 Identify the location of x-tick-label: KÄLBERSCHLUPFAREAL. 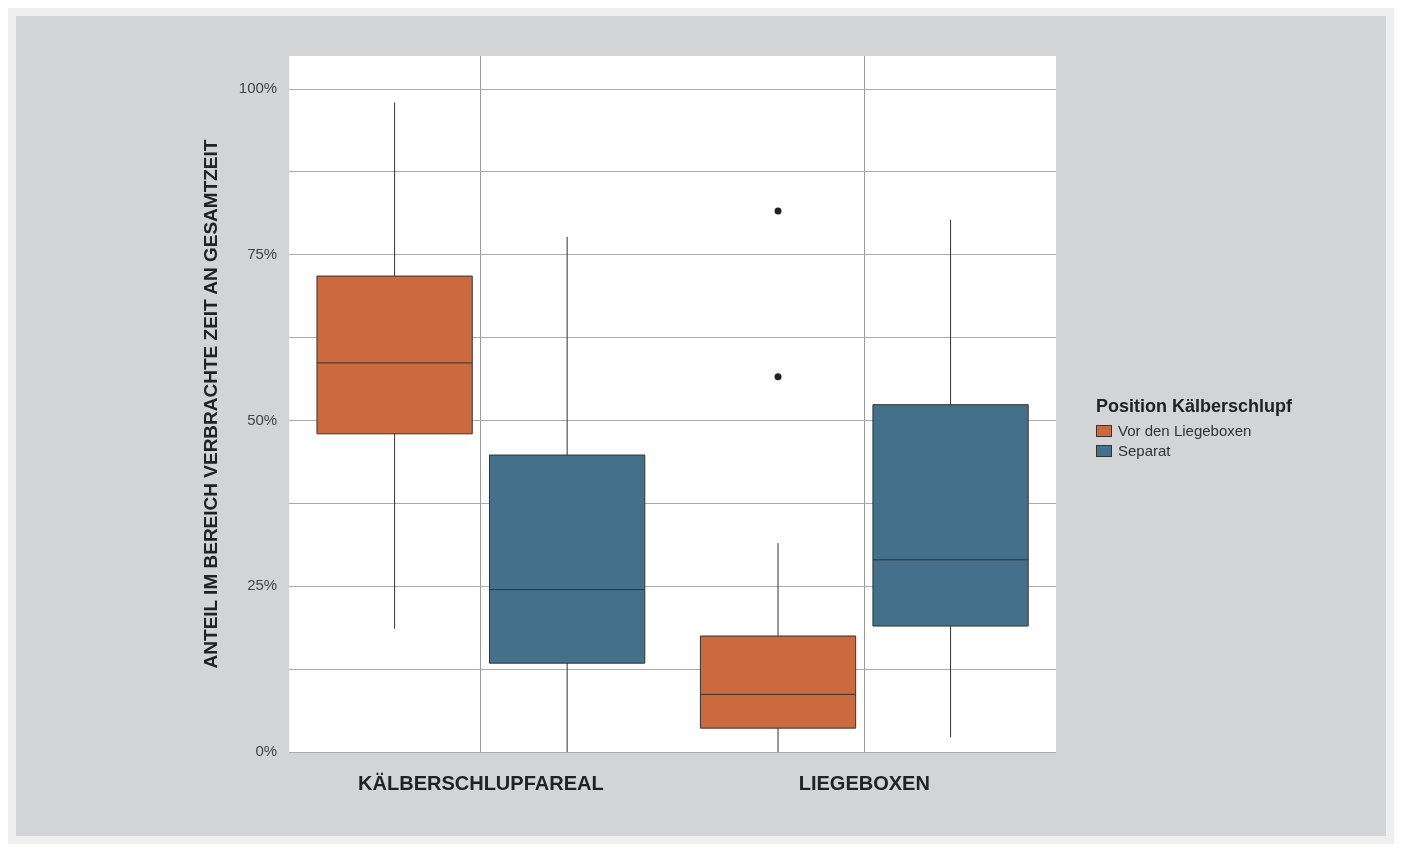
(481, 782).